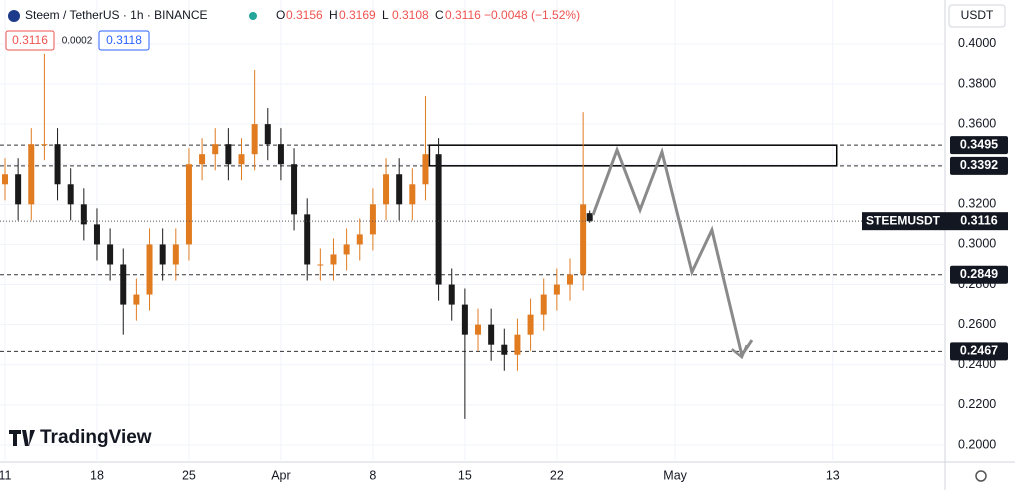  I want to click on y-tick-label: 0.2600, so click(977, 324).